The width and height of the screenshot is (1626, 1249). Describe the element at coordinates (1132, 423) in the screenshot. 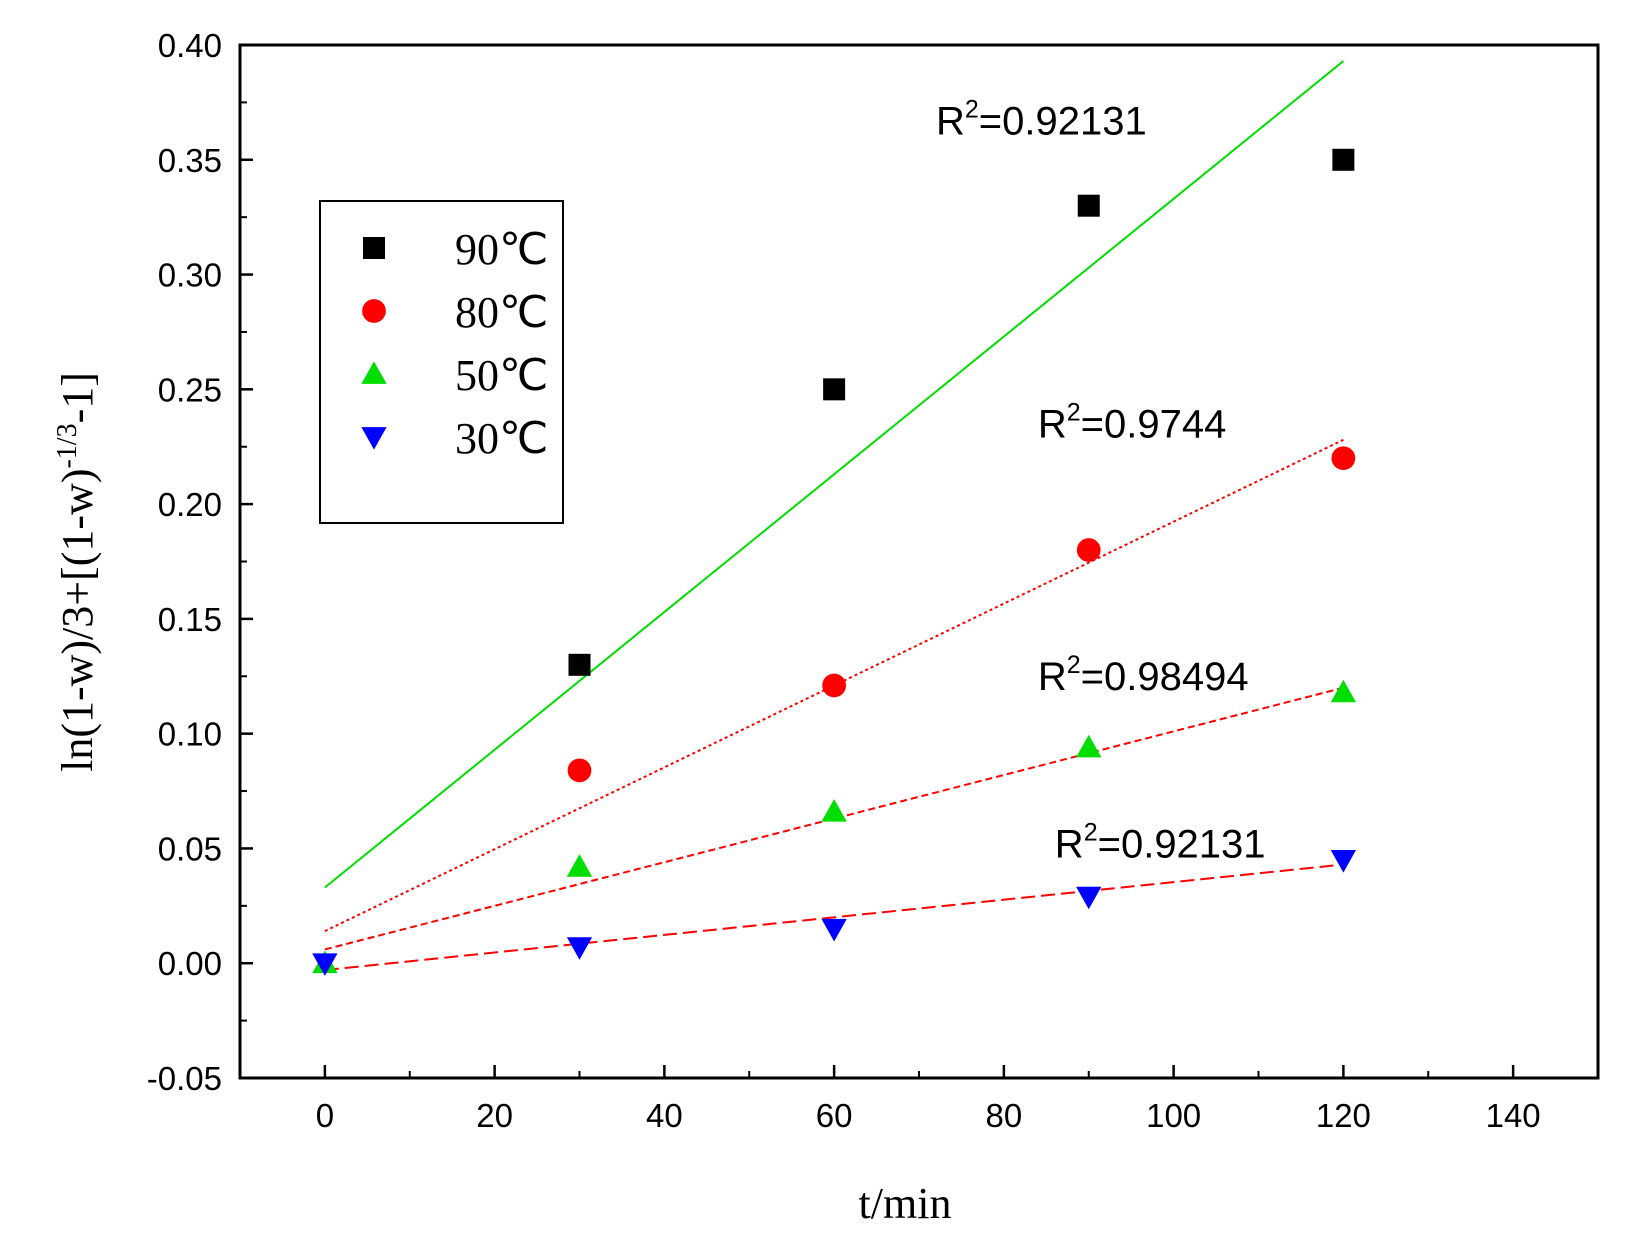

I see `r2-label: R2=0.9744` at that location.